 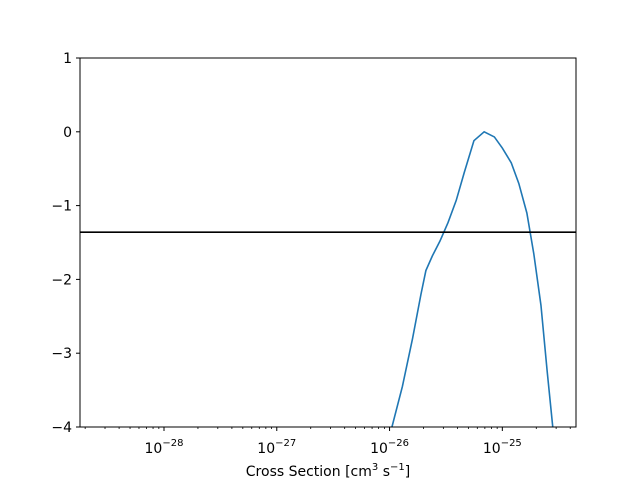 I want to click on x-tick-label: 10−27, so click(x=276, y=447).